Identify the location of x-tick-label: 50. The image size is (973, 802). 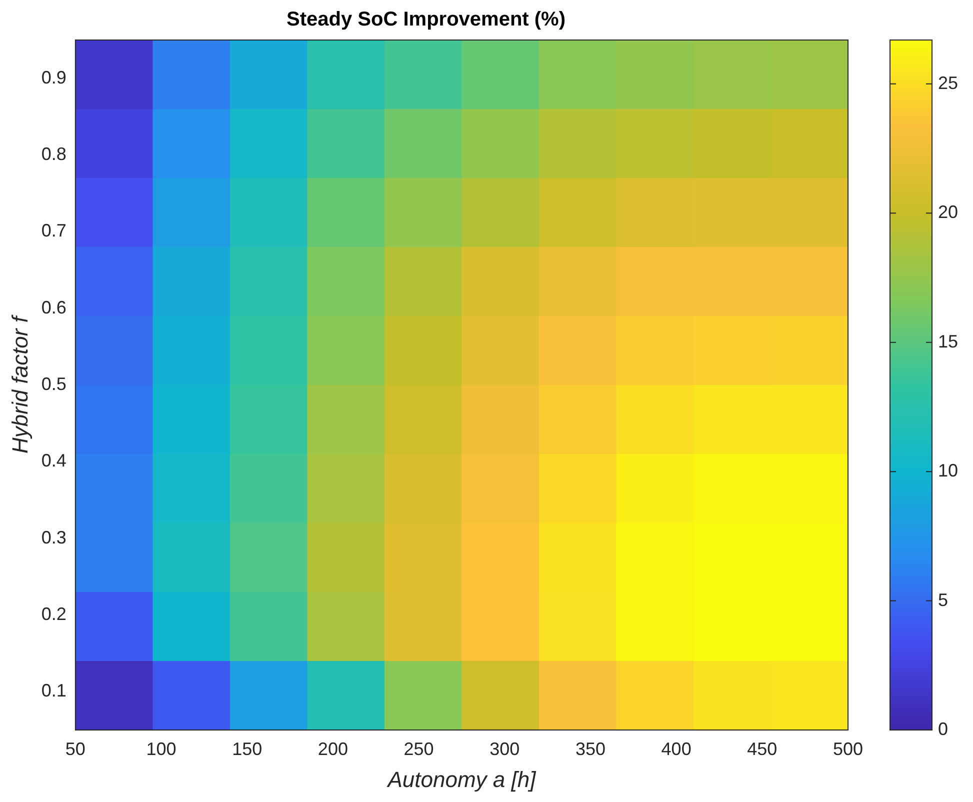
(75, 748).